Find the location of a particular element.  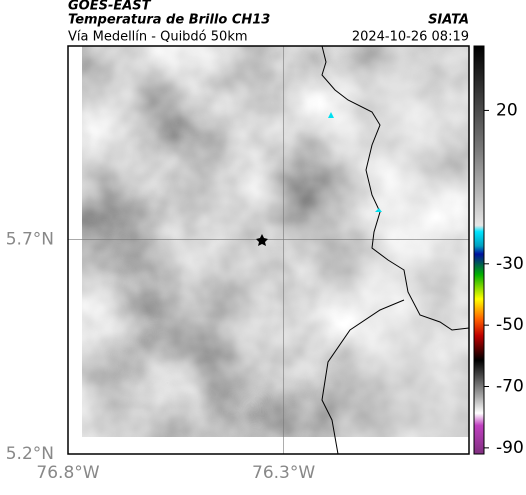

timestamp: 2024-10-26 08:19 is located at coordinates (410, 37).